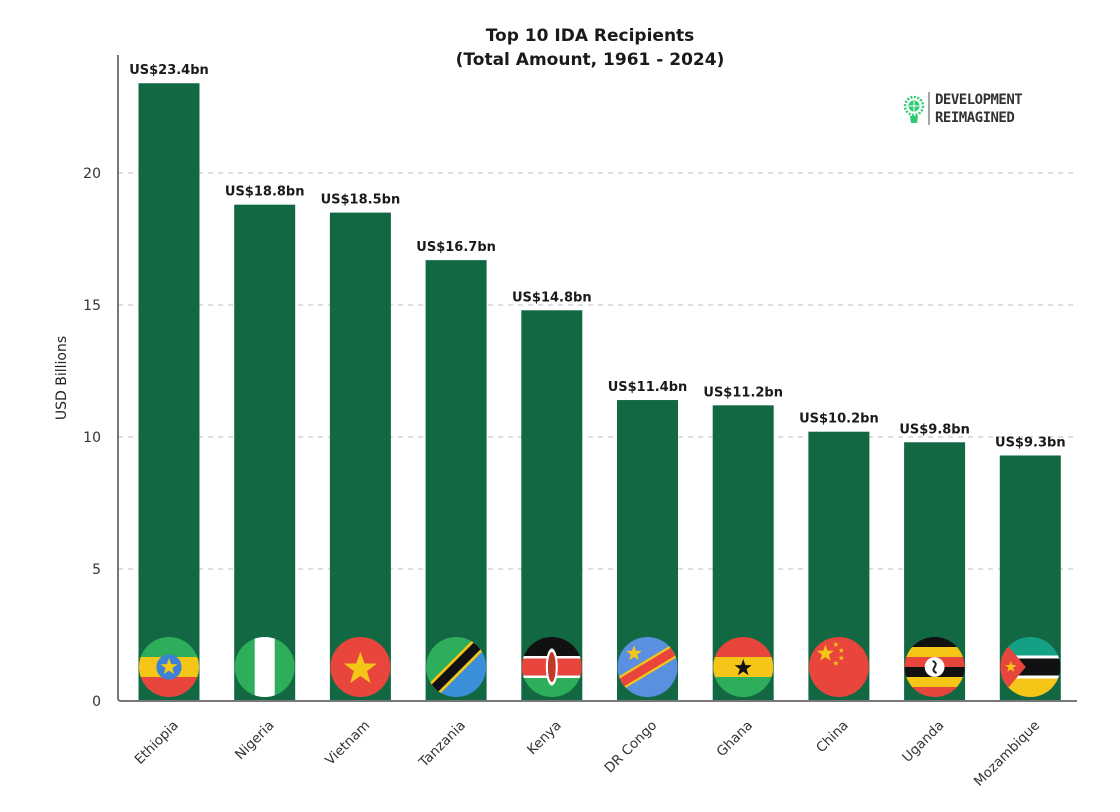 Image resolution: width=1120 pixels, height=812 pixels. I want to click on vietnam-flag-icon, so click(360, 667).